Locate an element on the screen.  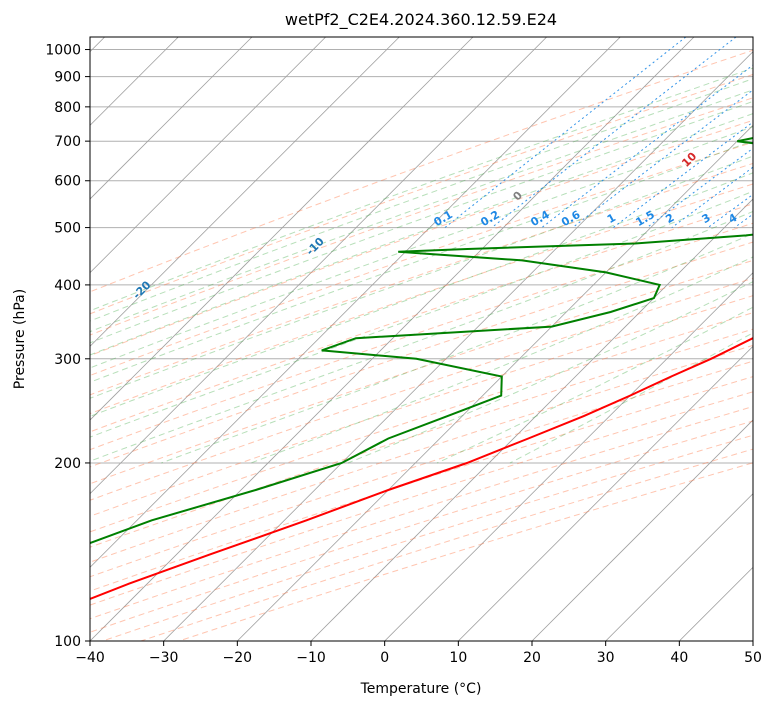
dry-adiabat-label: -20 is located at coordinates (141, 289).